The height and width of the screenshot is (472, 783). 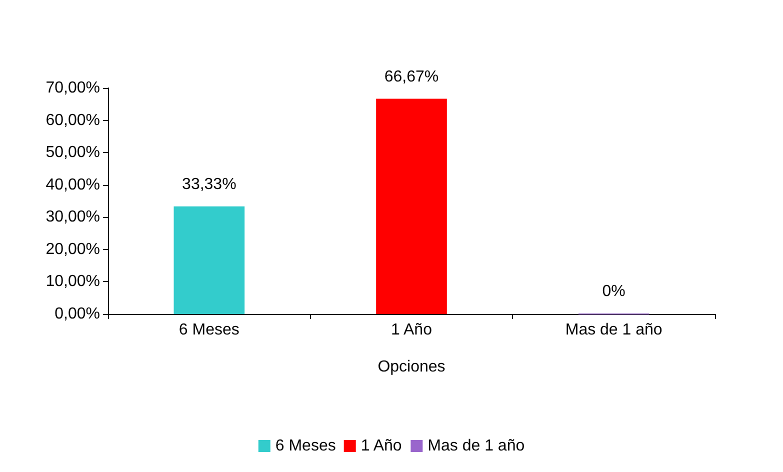 What do you see at coordinates (73, 217) in the screenshot?
I see `y-tick-label: 30,00%` at bounding box center [73, 217].